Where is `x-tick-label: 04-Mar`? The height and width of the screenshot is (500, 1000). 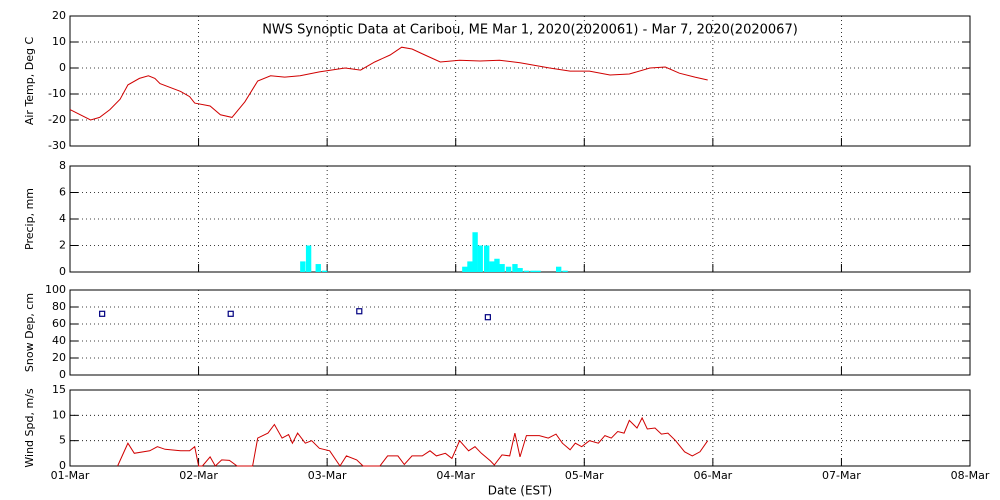 x-tick-label: 04-Mar is located at coordinates (455, 475).